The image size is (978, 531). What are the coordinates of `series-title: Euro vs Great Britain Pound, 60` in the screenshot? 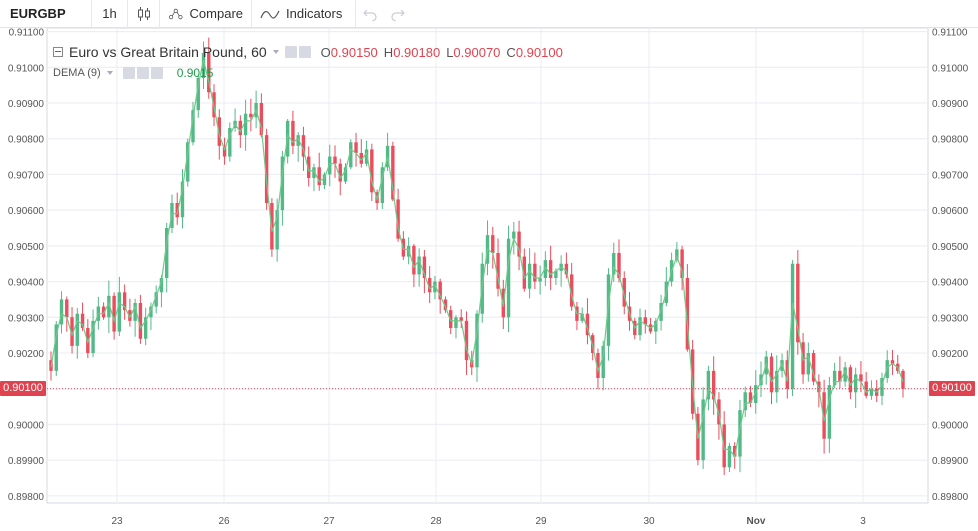 It's located at (168, 52).